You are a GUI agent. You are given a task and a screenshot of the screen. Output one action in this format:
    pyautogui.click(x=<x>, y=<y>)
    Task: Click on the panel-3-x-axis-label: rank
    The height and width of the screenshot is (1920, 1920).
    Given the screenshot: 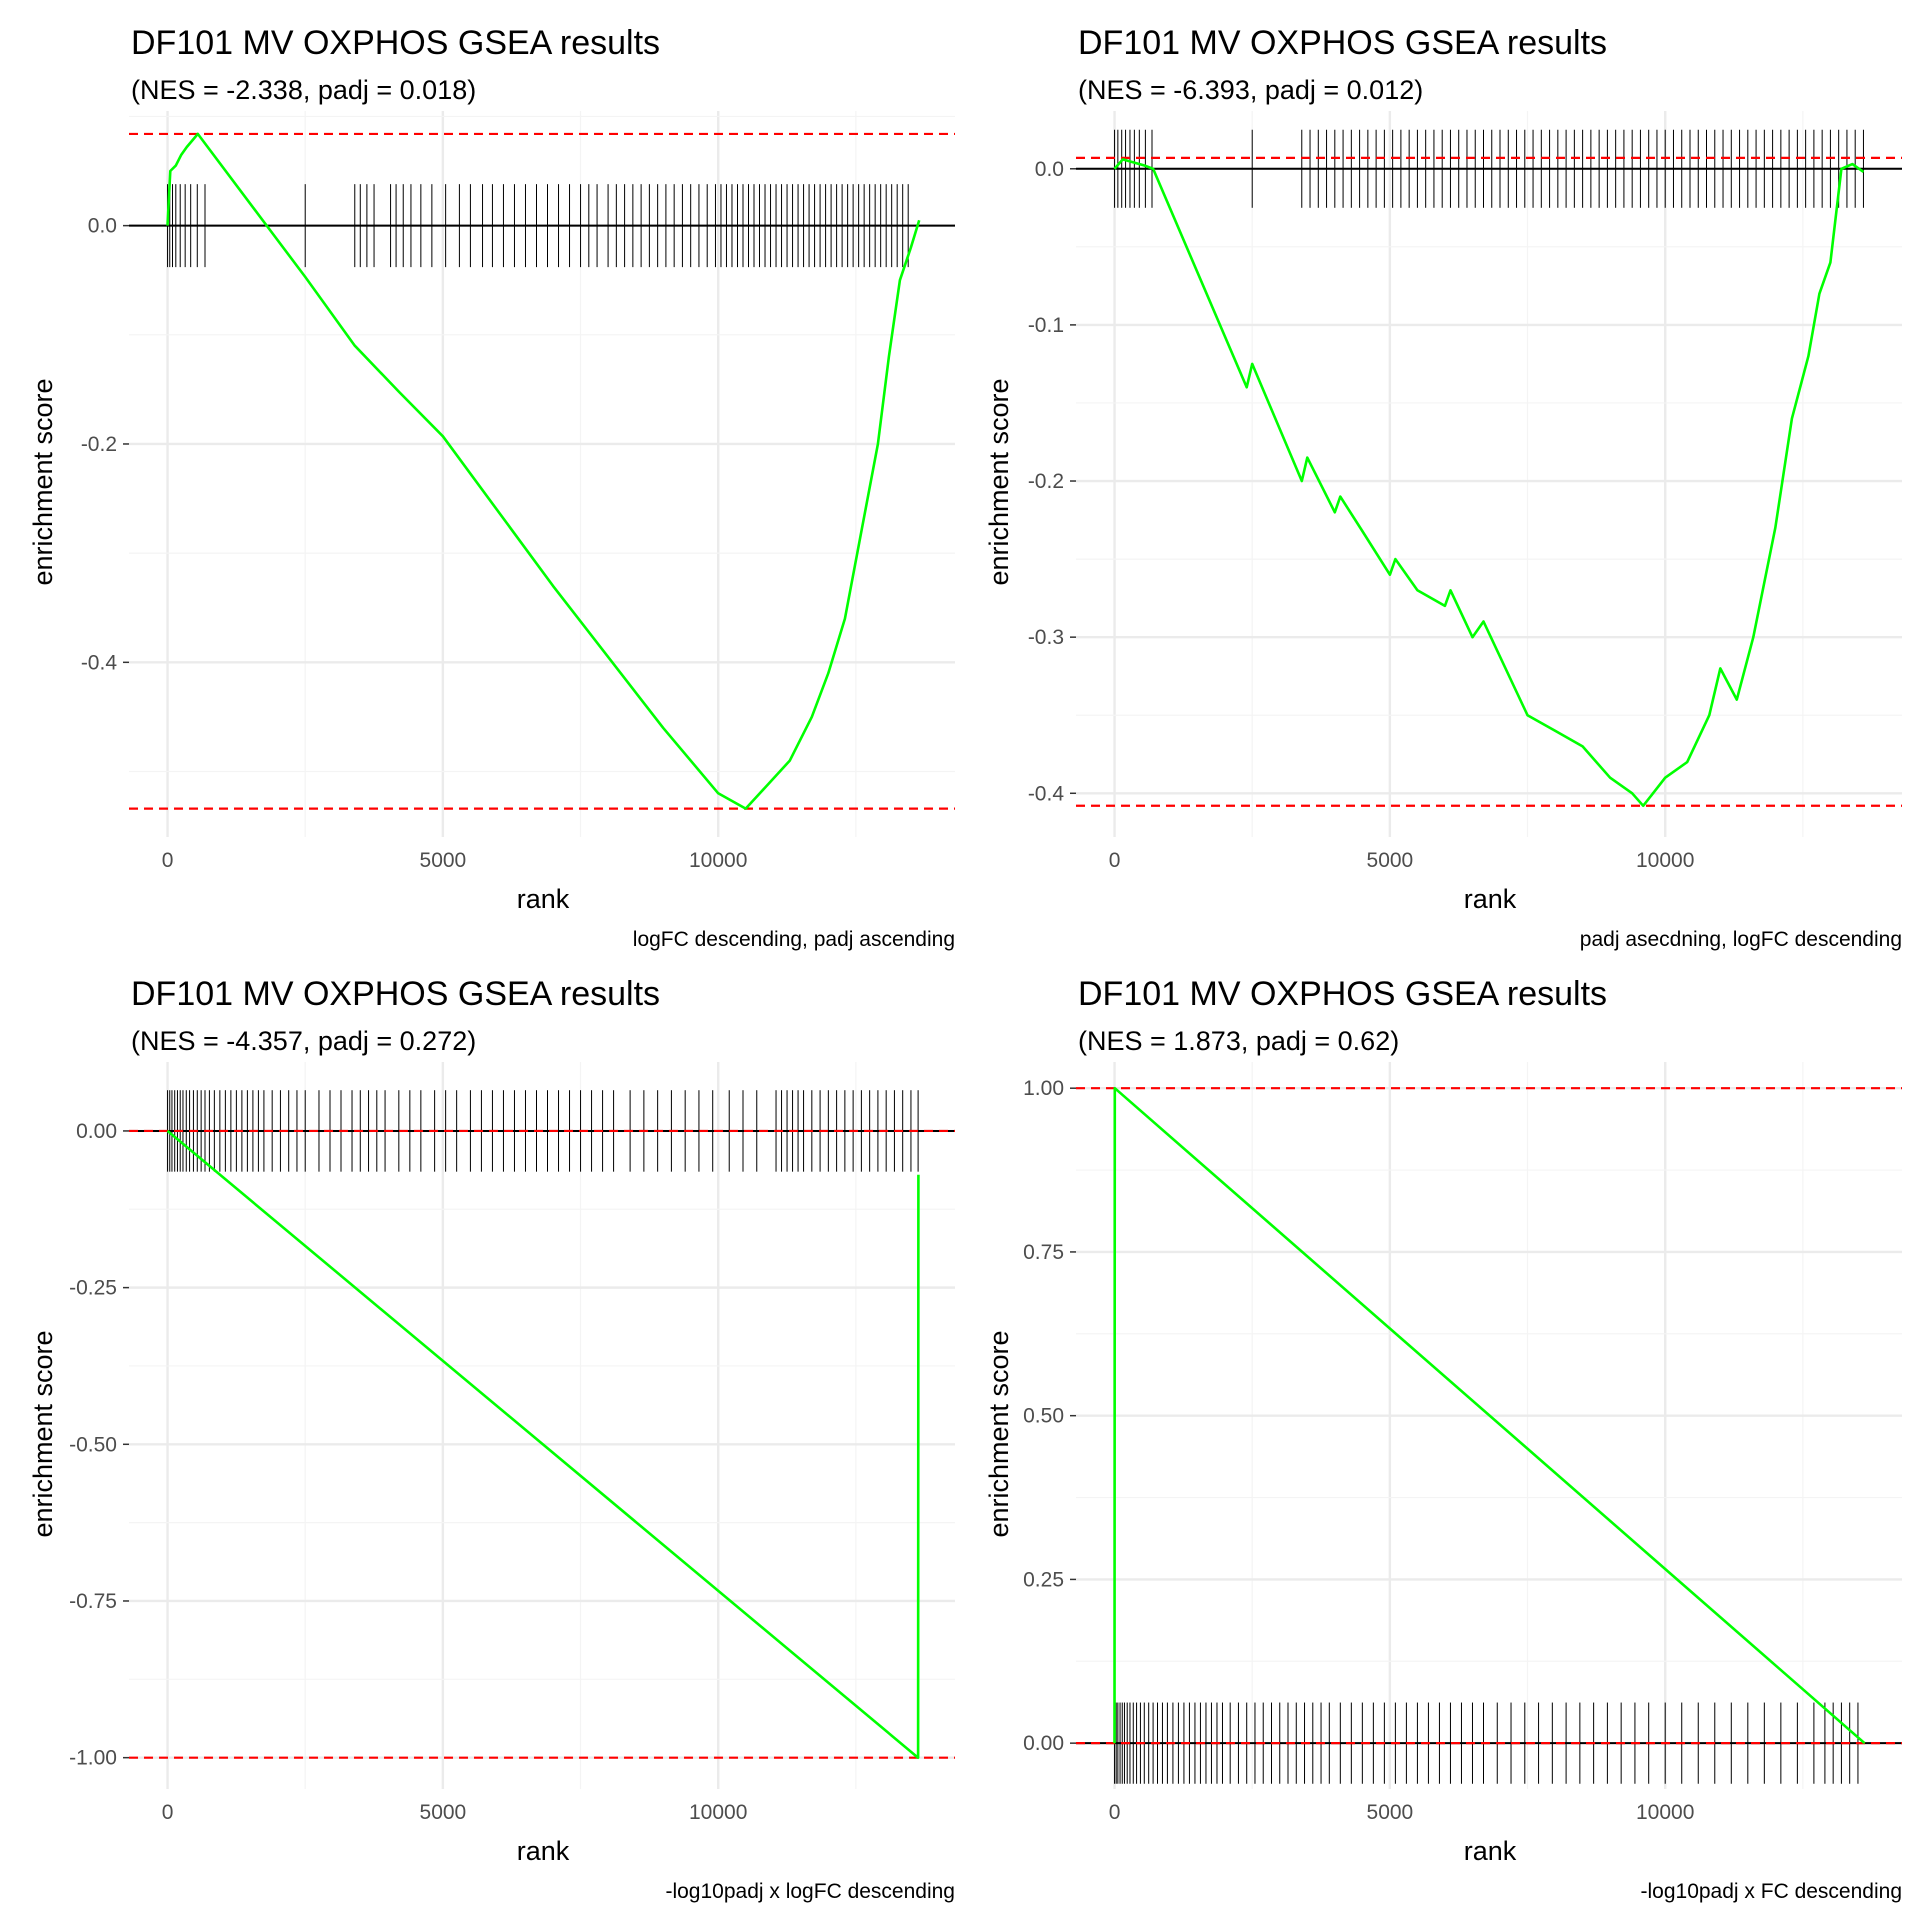 What is the action you would take?
    pyautogui.click(x=543, y=1851)
    